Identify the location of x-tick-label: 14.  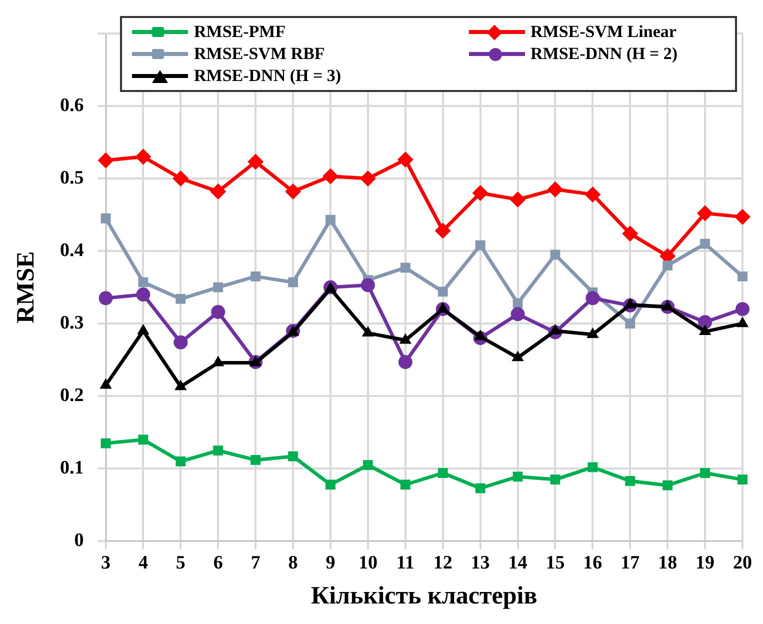
(518, 563).